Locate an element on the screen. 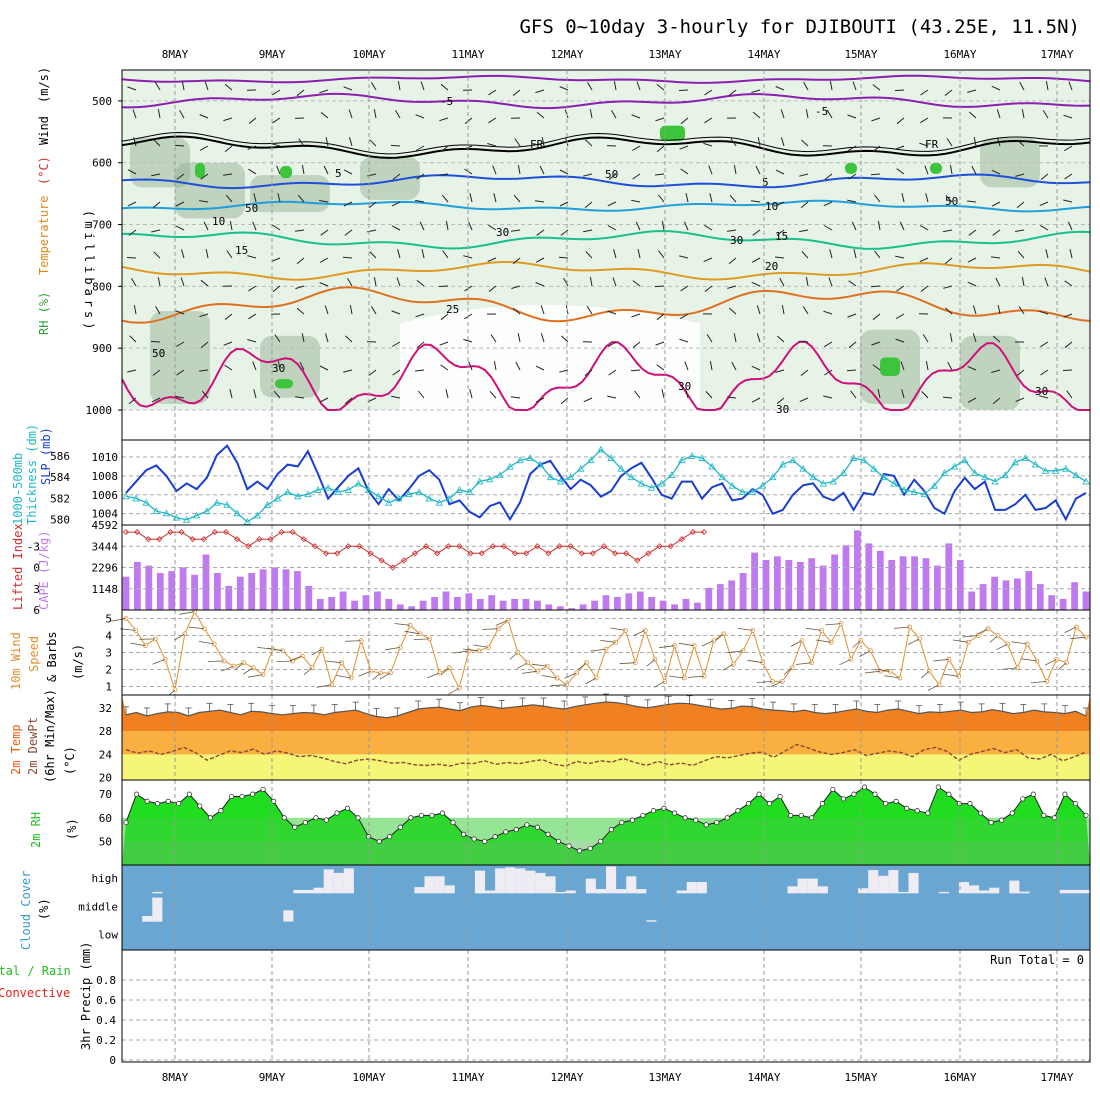 The height and width of the screenshot is (1100, 1100). run-total: Run Total = 0 is located at coordinates (1037, 960).